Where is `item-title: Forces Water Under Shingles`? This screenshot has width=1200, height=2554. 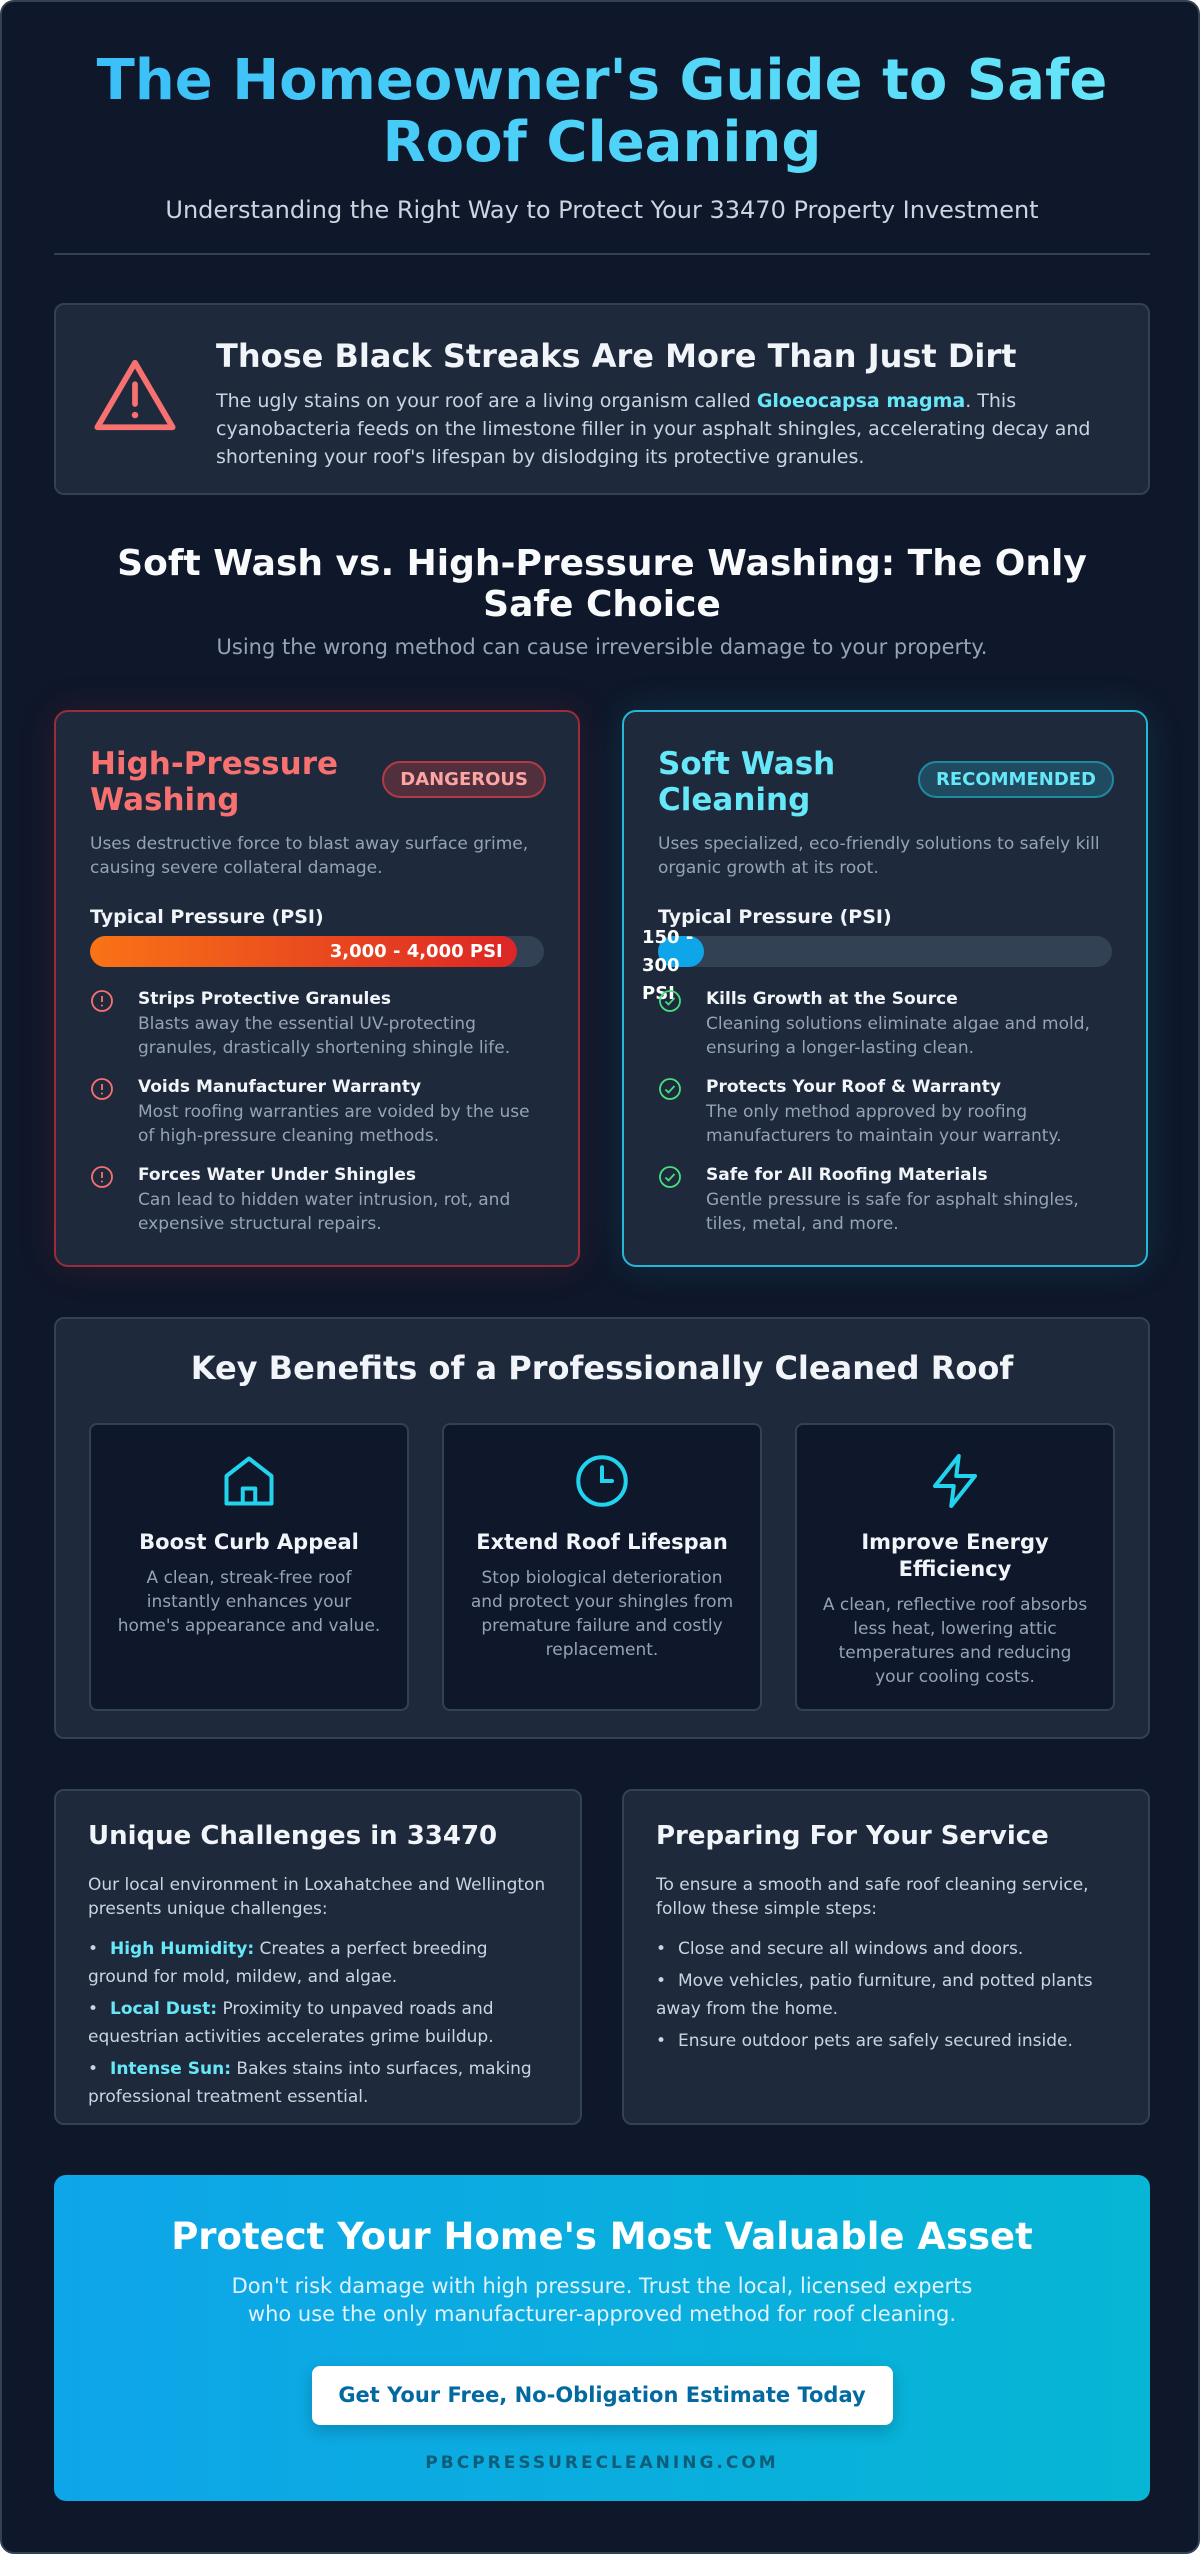 item-title: Forces Water Under Shingles is located at coordinates (277, 1175).